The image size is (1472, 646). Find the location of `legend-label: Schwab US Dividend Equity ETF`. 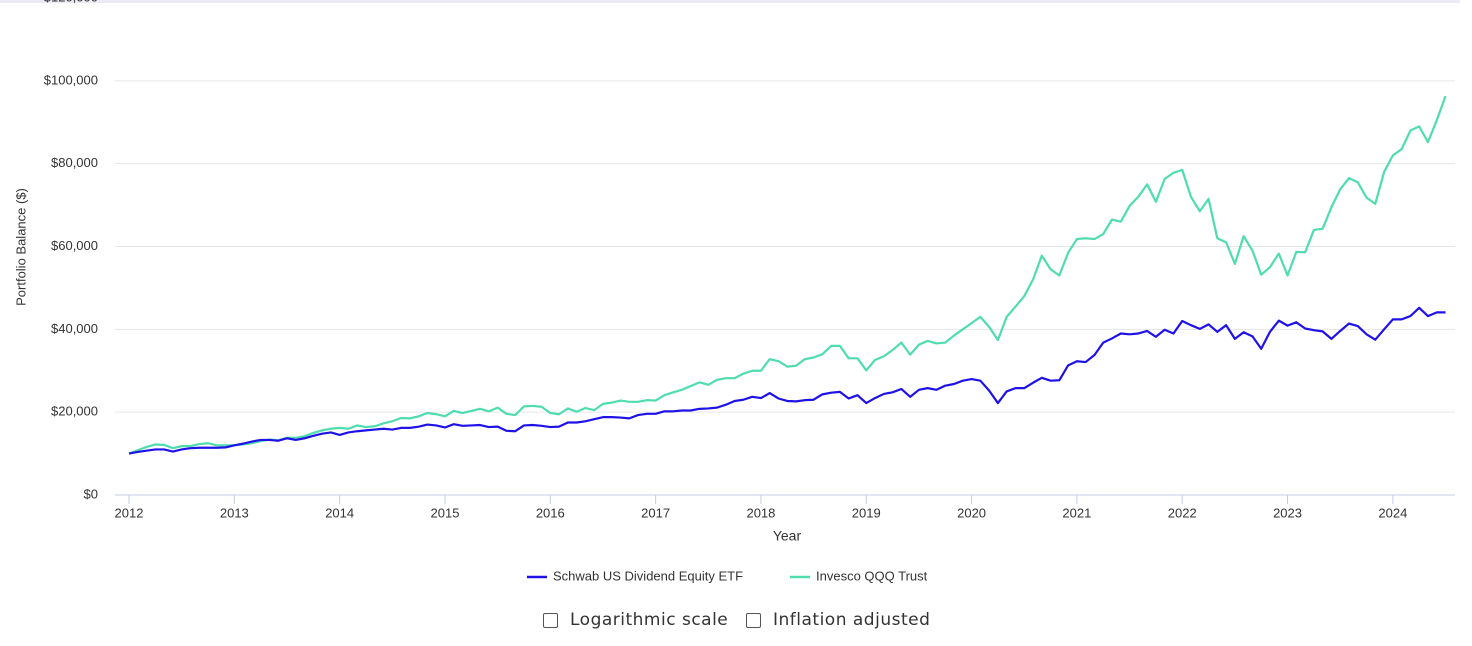

legend-label: Schwab US Dividend Equity ETF is located at coordinates (648, 575).